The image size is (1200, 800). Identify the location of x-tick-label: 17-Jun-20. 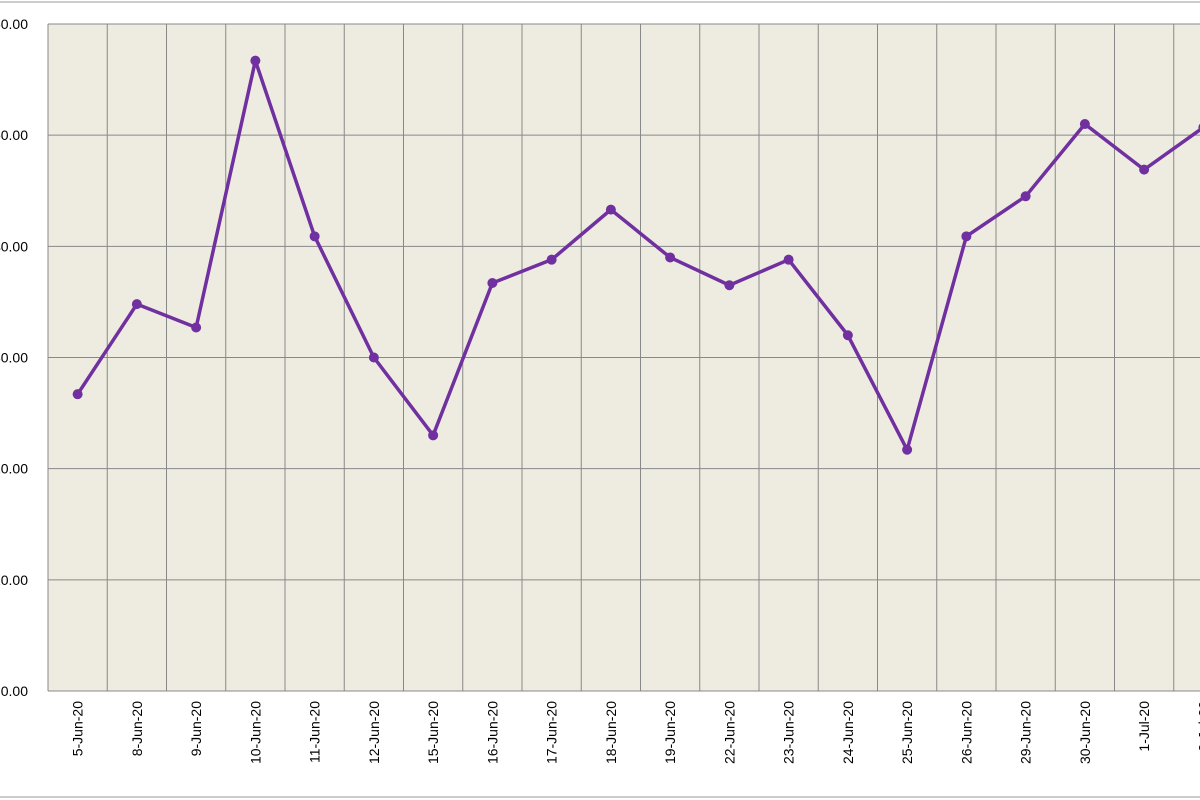
(552, 732).